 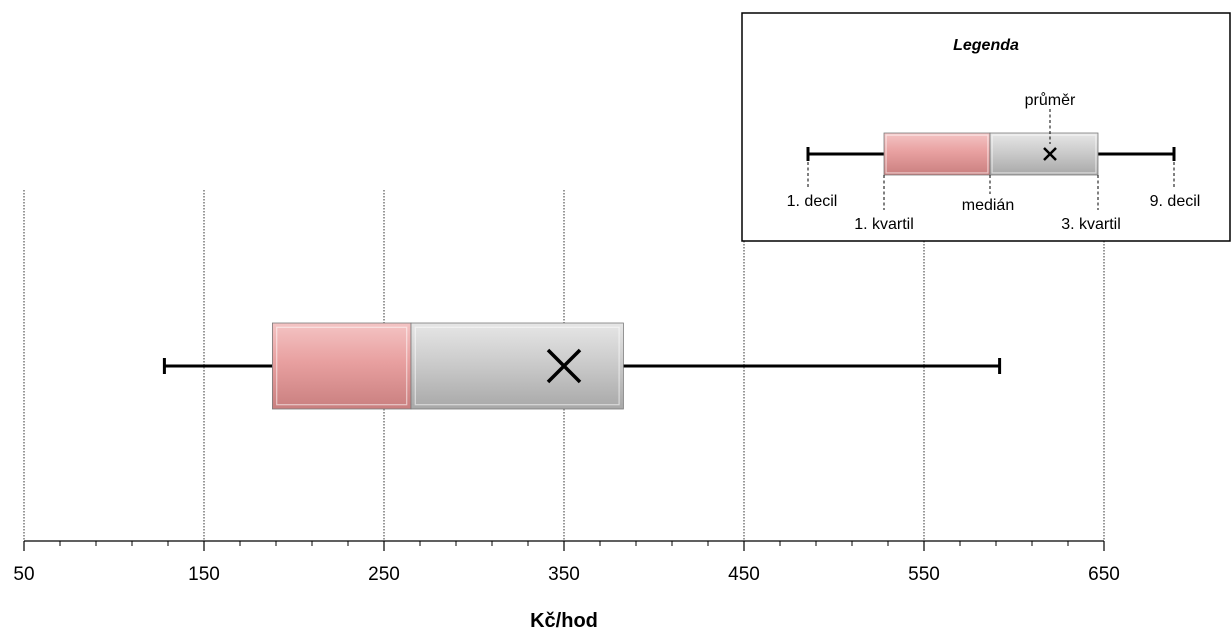 What do you see at coordinates (384, 574) in the screenshot?
I see `x-tick-label: 250` at bounding box center [384, 574].